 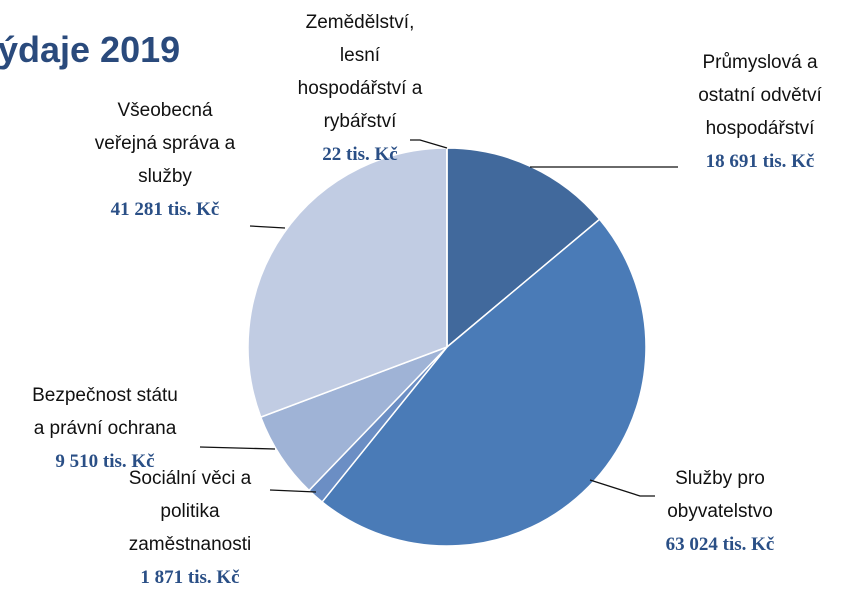 What do you see at coordinates (90, 49) in the screenshot?
I see `chart-title: ýdaje 2019` at bounding box center [90, 49].